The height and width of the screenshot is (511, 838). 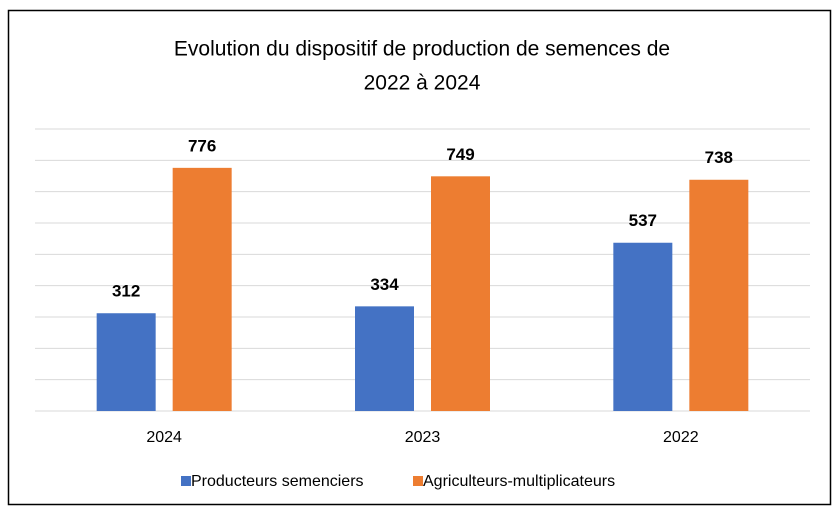 I want to click on chart-title: 2022 à 2024, so click(x=422, y=83).